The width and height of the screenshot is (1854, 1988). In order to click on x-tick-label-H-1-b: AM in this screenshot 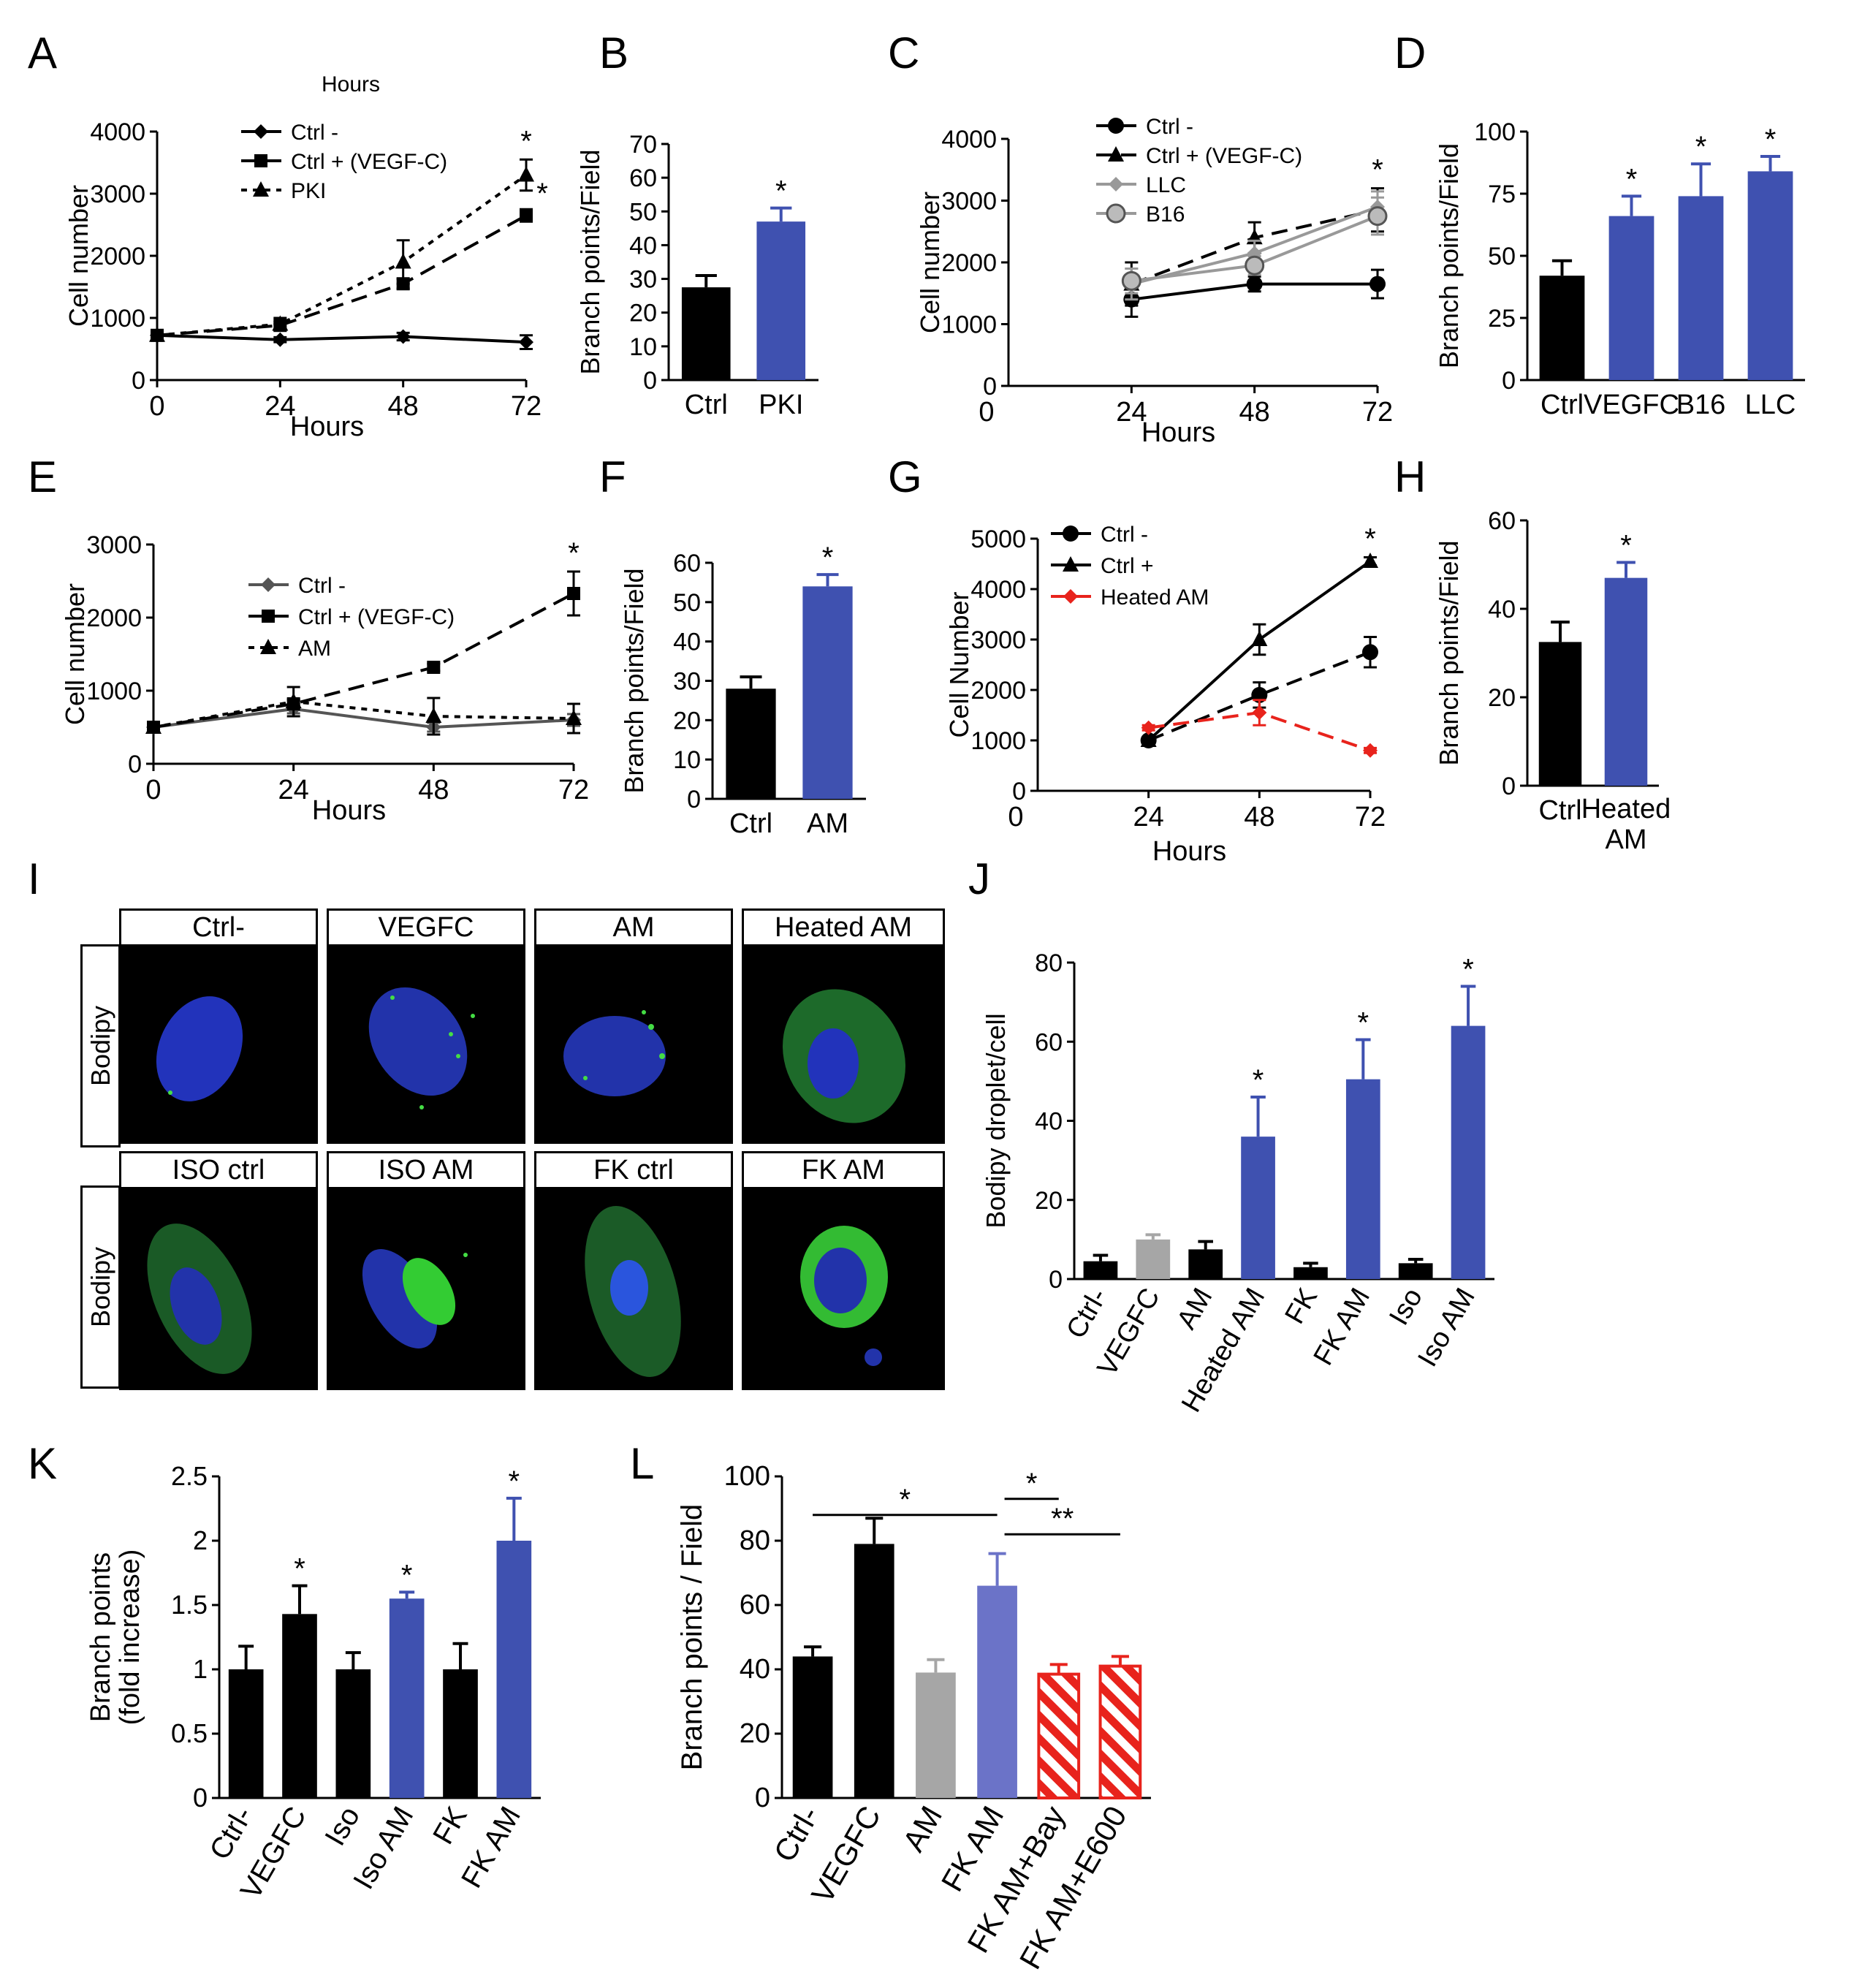, I will do `click(1626, 839)`.